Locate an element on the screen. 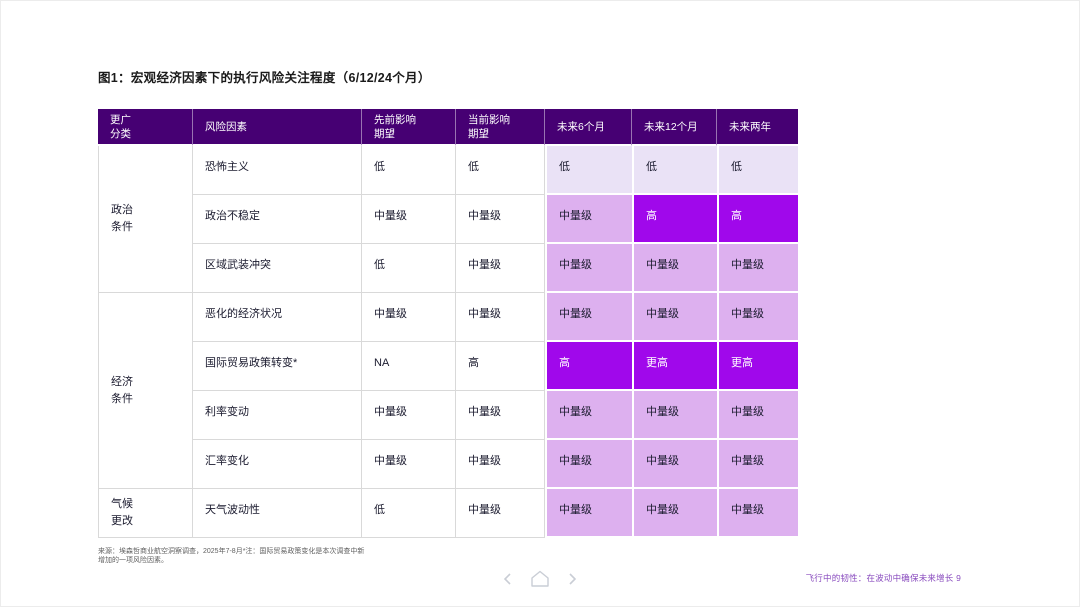 This screenshot has height=607, width=1080. risk-factor-cell: 国际贸易政策转变* is located at coordinates (277, 366).